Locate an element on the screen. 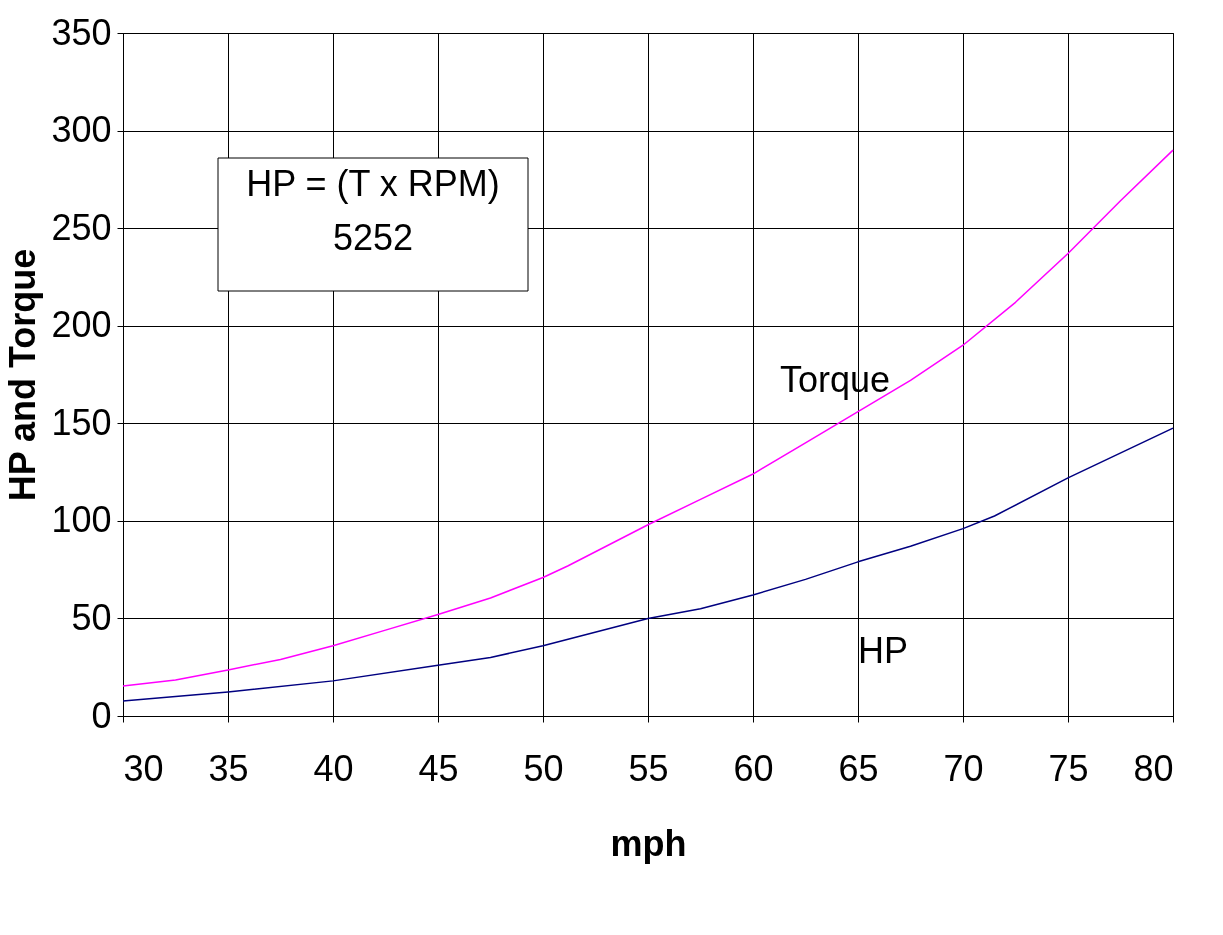  y-axis-title: HP and Torque is located at coordinates (23, 375).